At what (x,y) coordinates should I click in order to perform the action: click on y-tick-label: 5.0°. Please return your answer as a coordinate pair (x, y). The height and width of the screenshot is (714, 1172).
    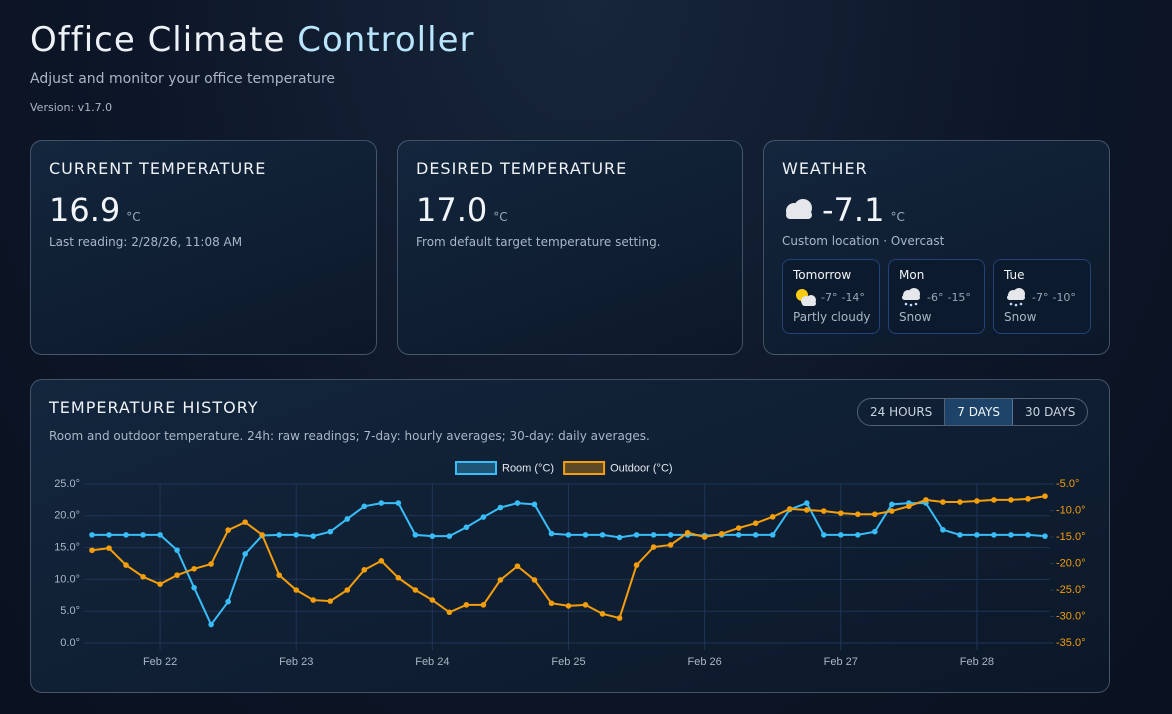
    Looking at the image, I should click on (70, 611).